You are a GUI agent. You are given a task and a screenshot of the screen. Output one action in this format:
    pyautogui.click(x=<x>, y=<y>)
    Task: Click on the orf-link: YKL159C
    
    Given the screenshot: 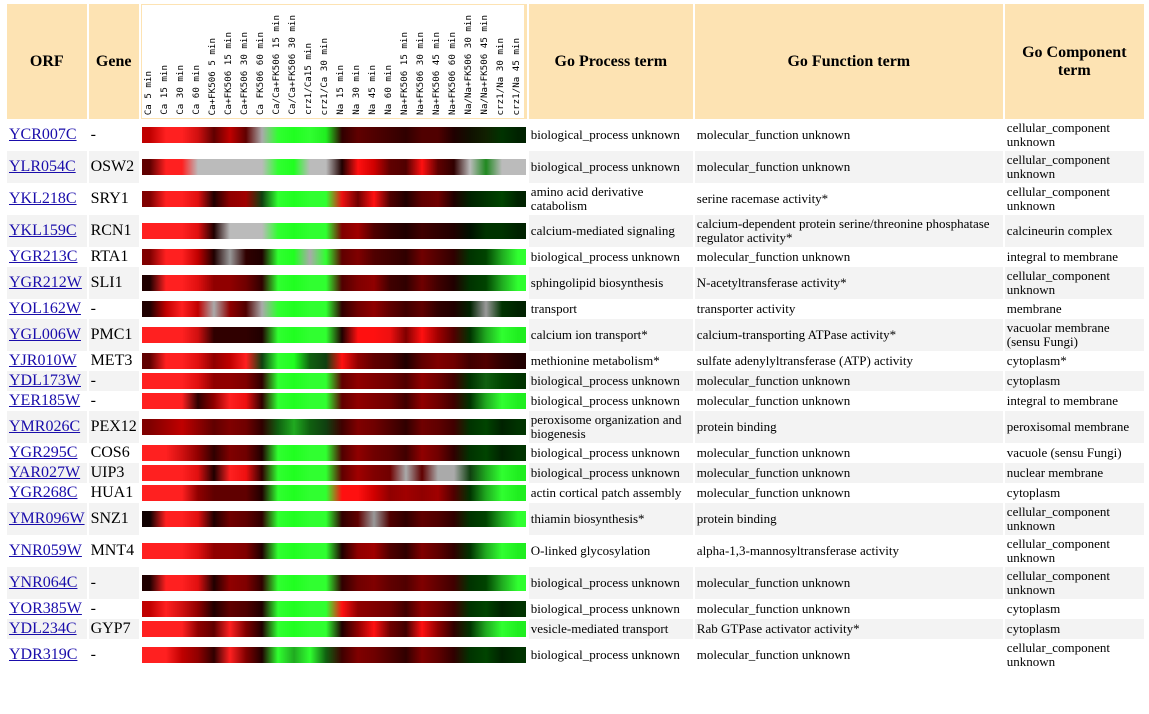 What is the action you would take?
    pyautogui.click(x=43, y=230)
    